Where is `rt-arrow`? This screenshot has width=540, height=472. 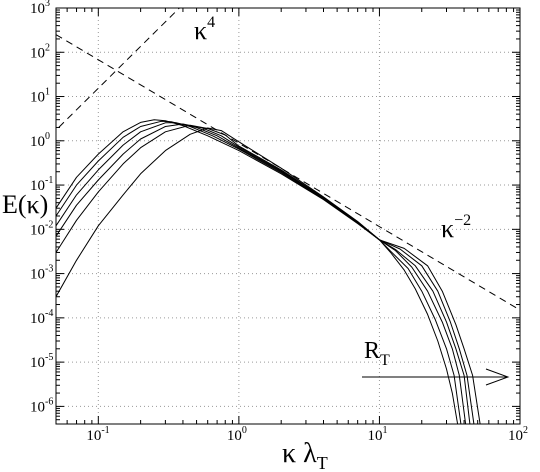
rt-arrow is located at coordinates (436, 377).